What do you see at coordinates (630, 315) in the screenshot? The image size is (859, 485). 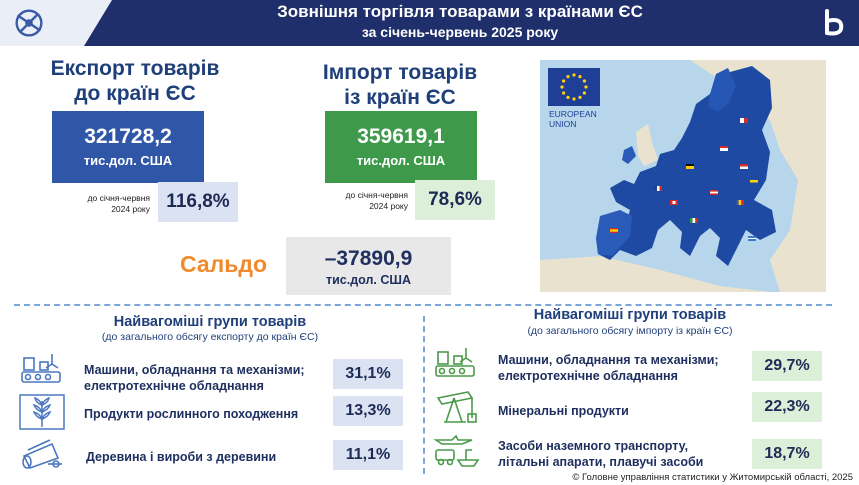 I see `import-groups-title: Найвагоміші групи товарів` at bounding box center [630, 315].